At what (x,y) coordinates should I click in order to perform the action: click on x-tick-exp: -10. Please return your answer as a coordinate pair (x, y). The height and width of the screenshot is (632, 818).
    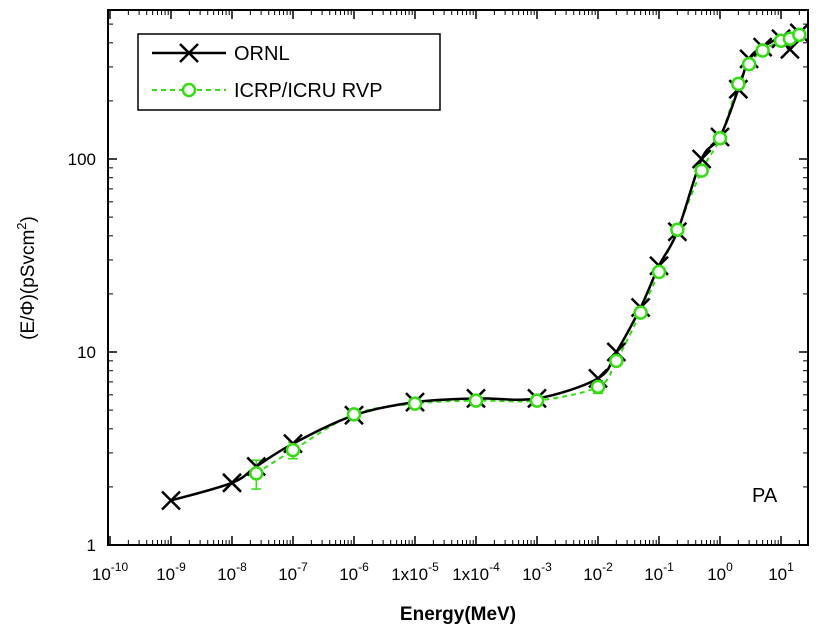
    Looking at the image, I should click on (120, 567).